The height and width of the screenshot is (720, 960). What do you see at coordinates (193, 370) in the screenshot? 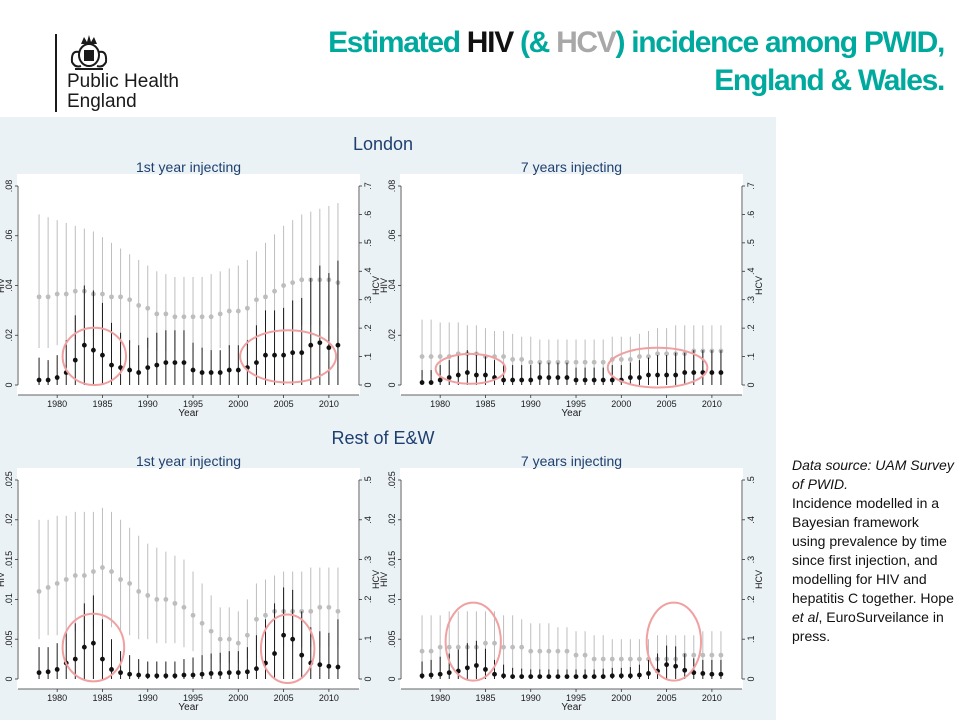
I see `panel-1-hiv-point-1995` at bounding box center [193, 370].